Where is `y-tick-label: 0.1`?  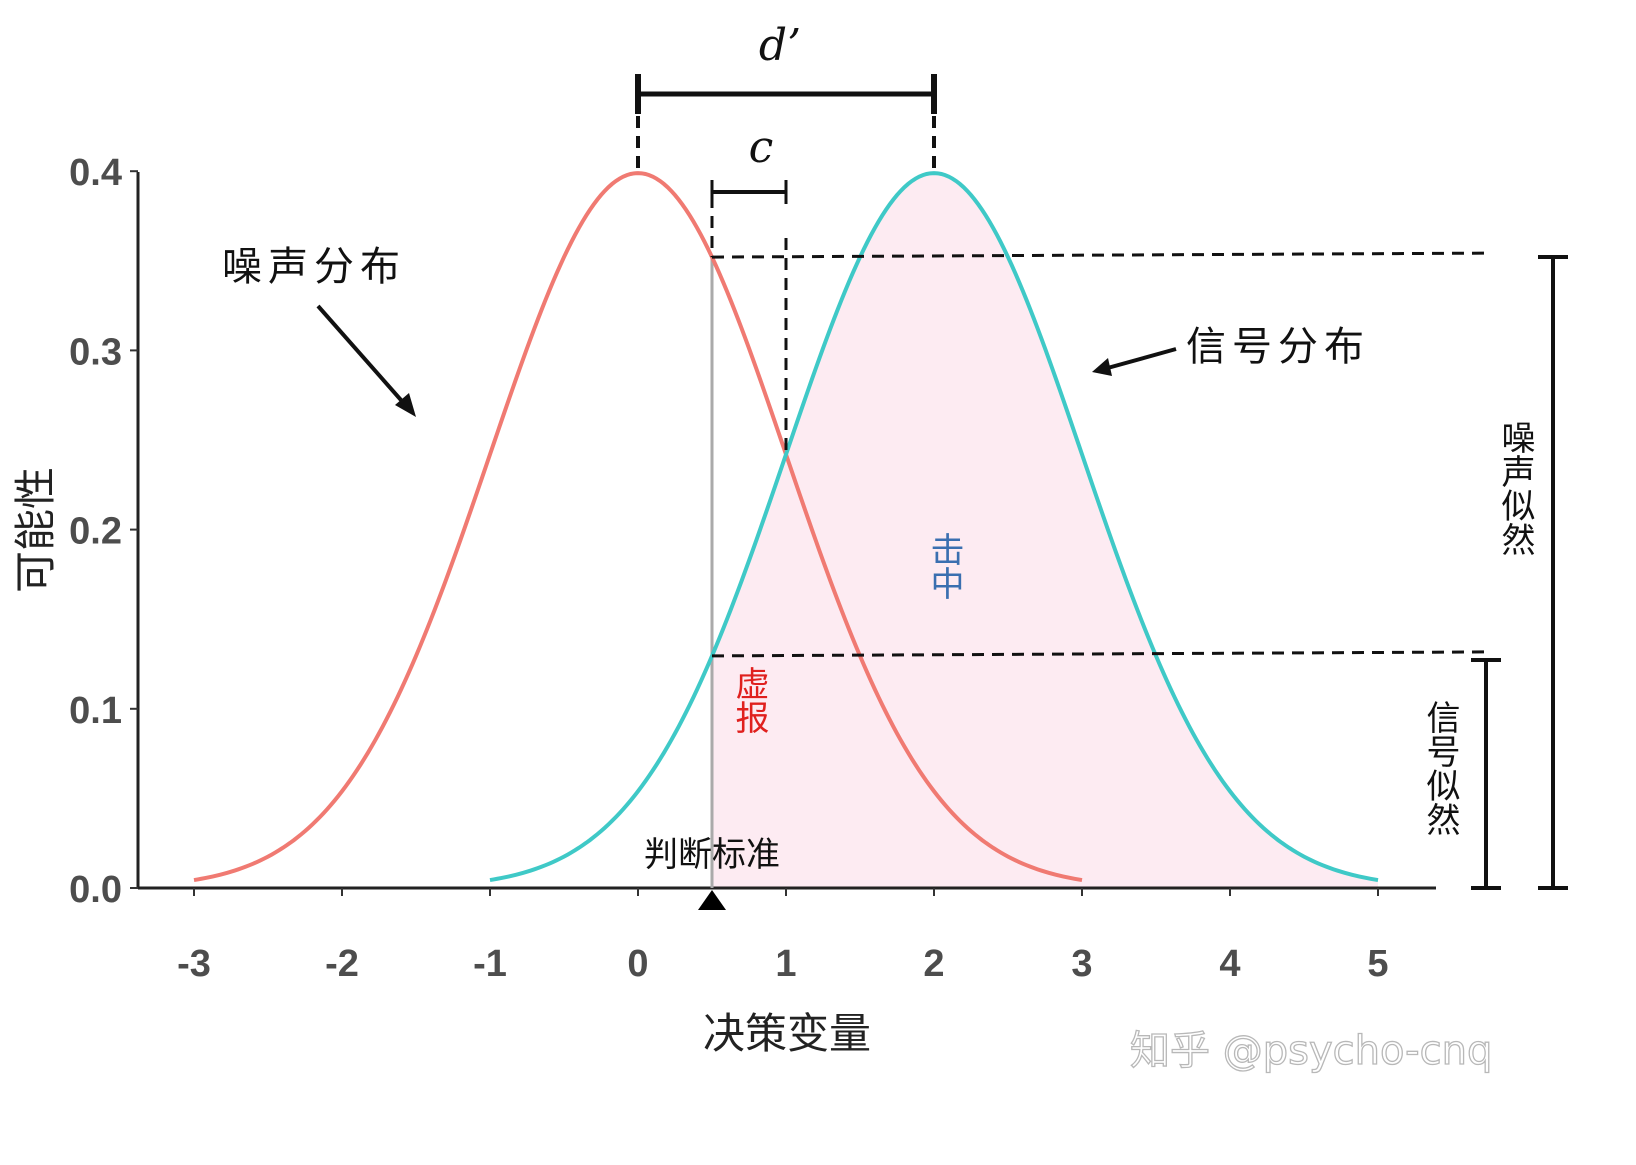 y-tick-label: 0.1 is located at coordinates (95, 711).